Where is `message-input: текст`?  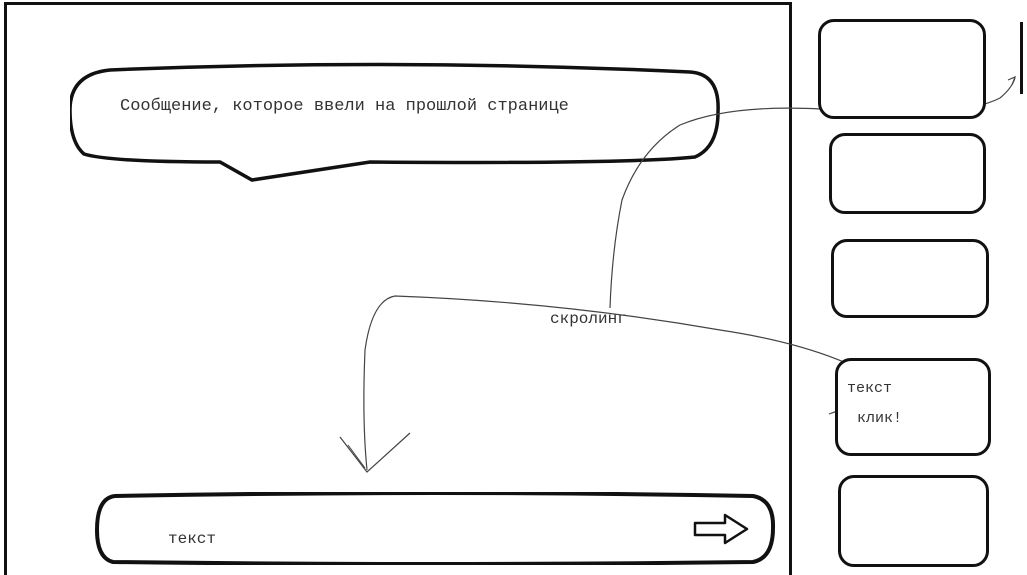
message-input: текст is located at coordinates (434, 528).